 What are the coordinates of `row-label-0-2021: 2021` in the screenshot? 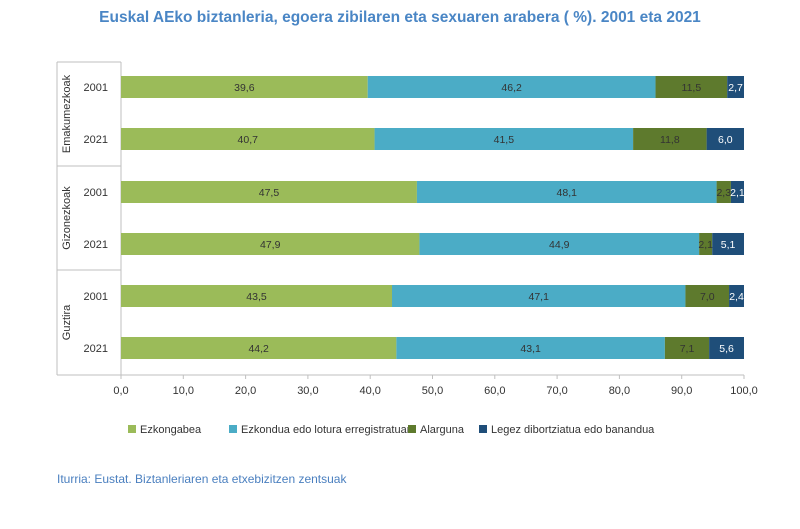 It's located at (96, 140).